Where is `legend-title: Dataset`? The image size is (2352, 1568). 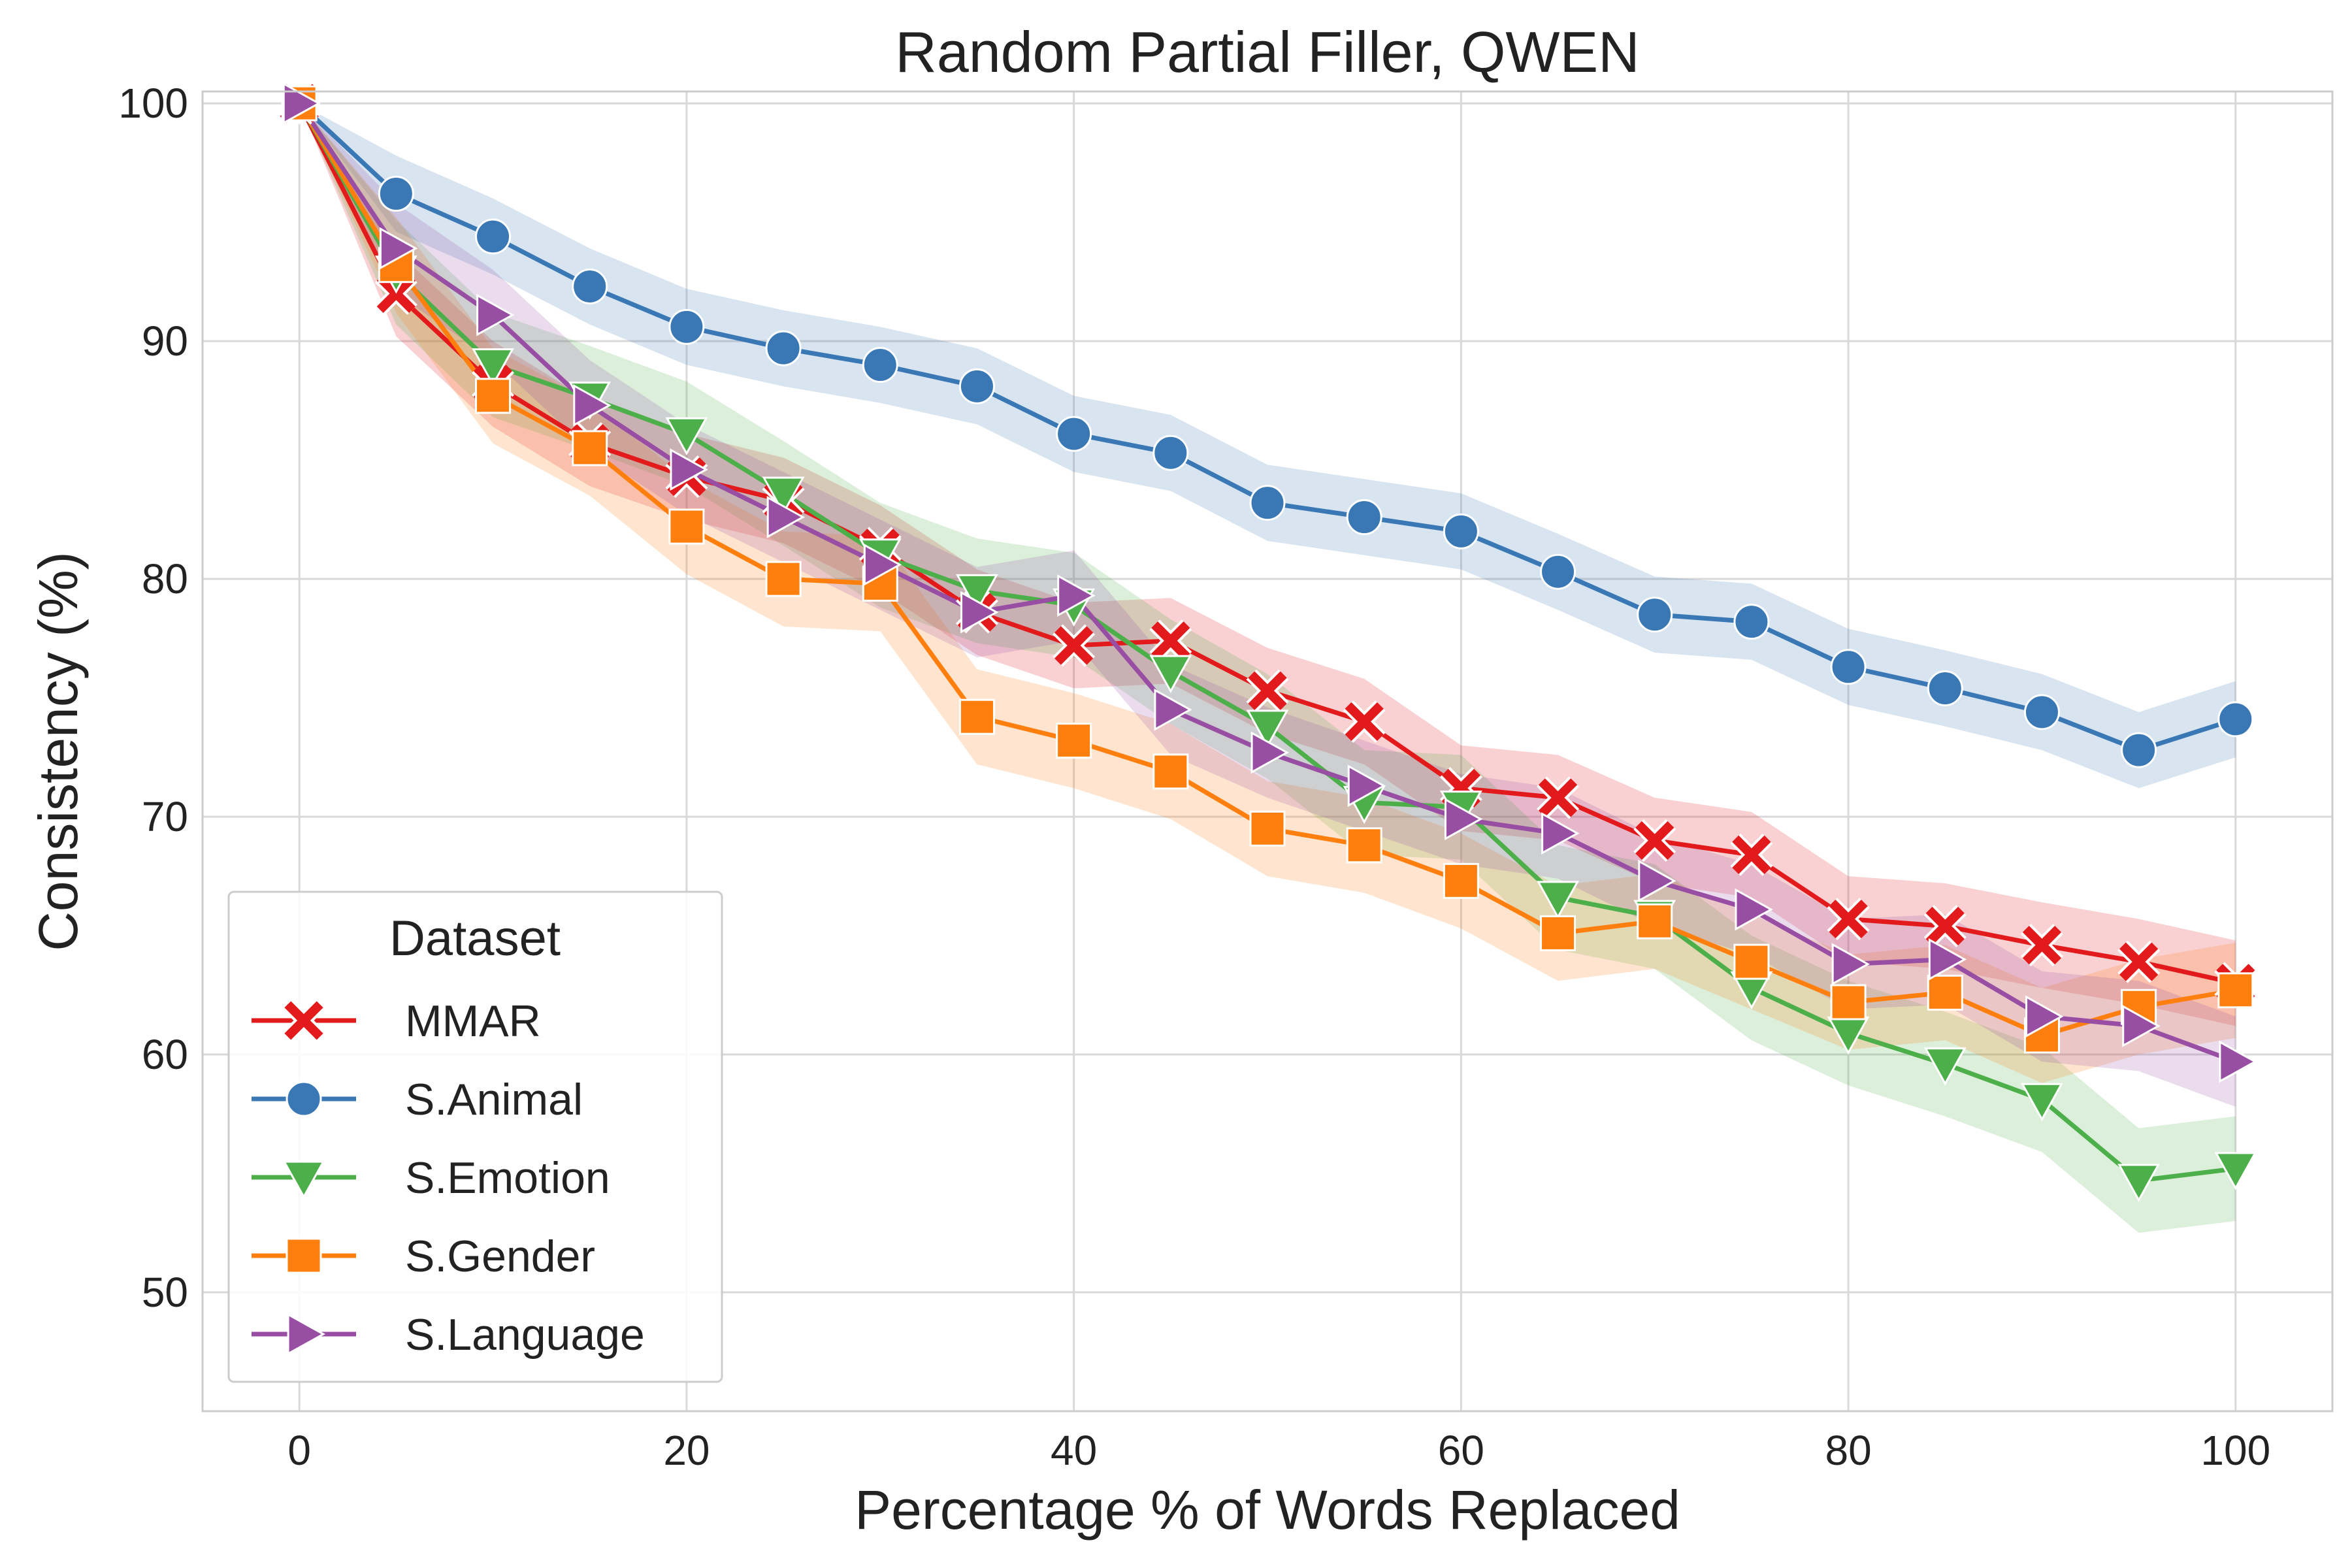
legend-title: Dataset is located at coordinates (475, 938).